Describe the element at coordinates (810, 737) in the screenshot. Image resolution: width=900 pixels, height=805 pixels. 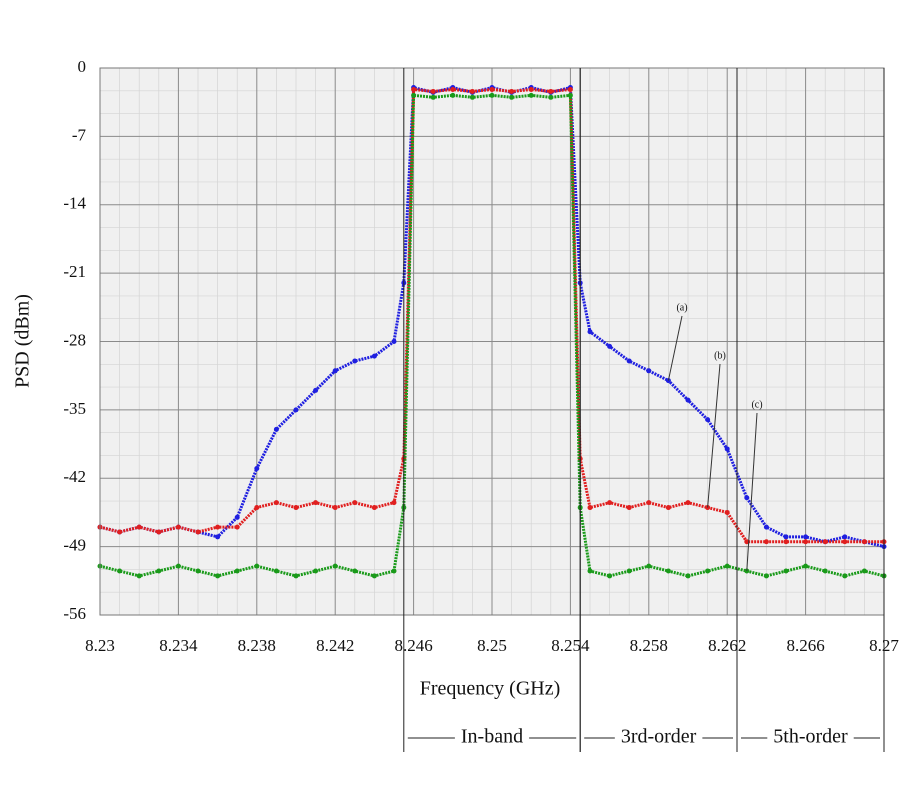
I see `region-label: 5th-order` at that location.